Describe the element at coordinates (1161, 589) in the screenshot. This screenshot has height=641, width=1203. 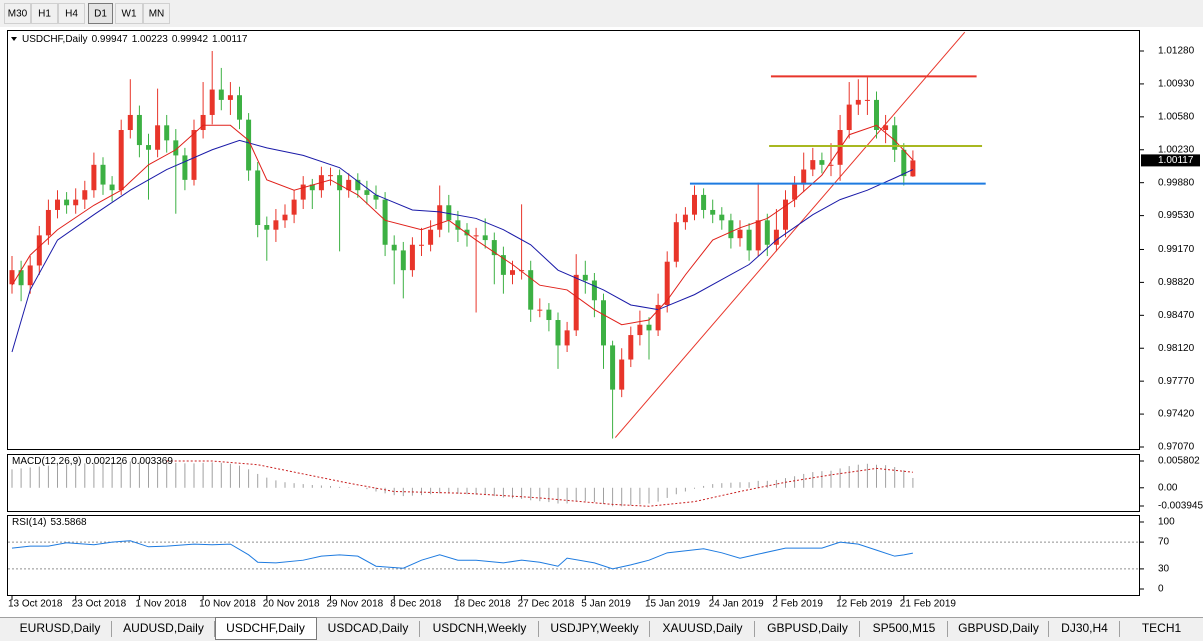
I see `y-tick-label: 0` at that location.